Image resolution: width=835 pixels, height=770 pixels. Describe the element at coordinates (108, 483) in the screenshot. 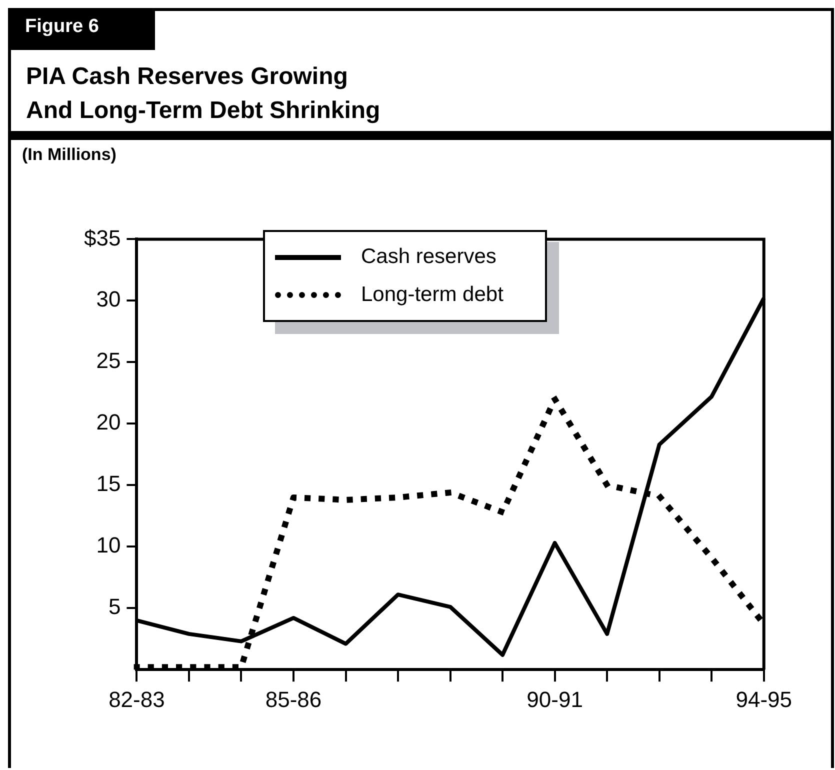

I see `y-tick-label: 15` at that location.